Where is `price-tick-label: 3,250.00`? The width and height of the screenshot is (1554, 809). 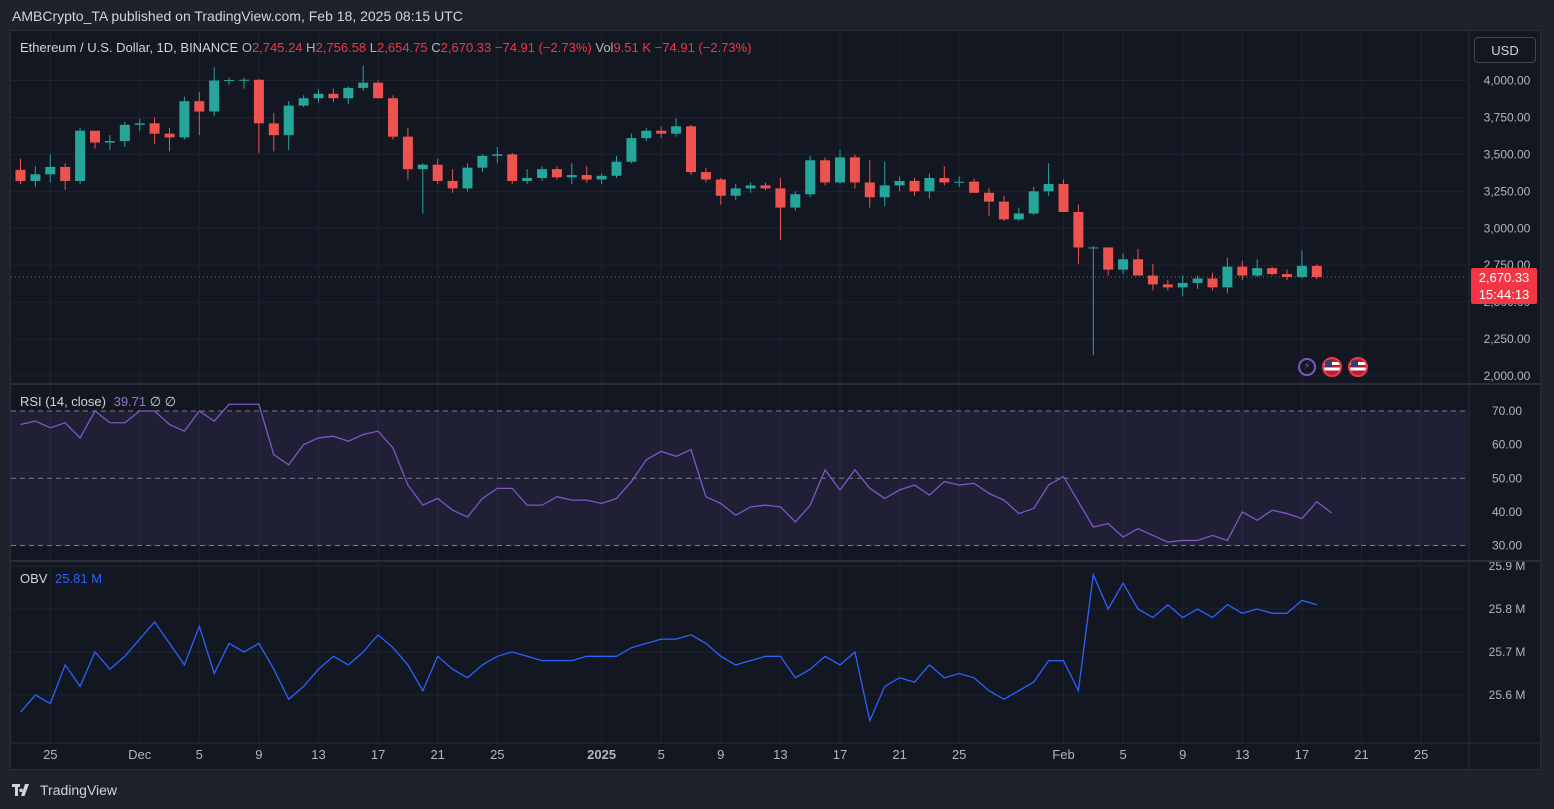
price-tick-label: 3,250.00 is located at coordinates (1507, 191).